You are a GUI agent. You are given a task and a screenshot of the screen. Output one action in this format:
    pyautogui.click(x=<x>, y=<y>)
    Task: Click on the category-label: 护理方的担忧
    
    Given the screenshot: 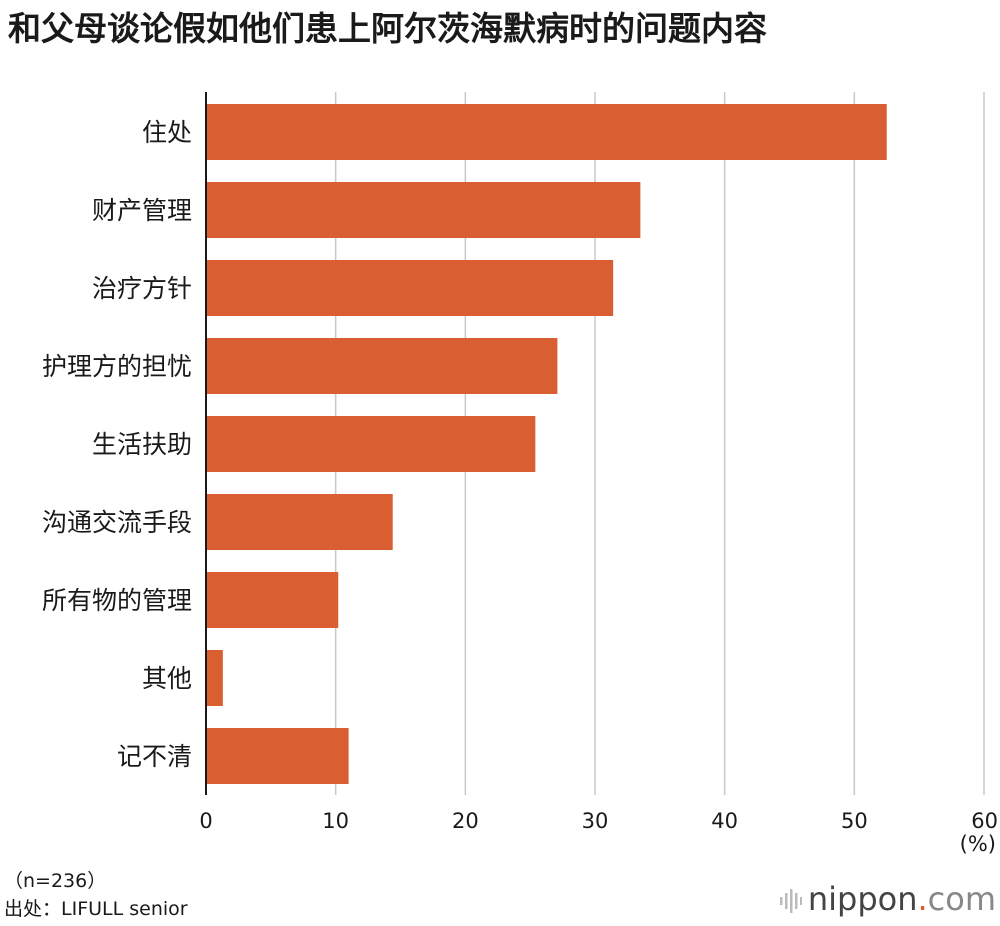 What is the action you would take?
    pyautogui.click(x=117, y=366)
    